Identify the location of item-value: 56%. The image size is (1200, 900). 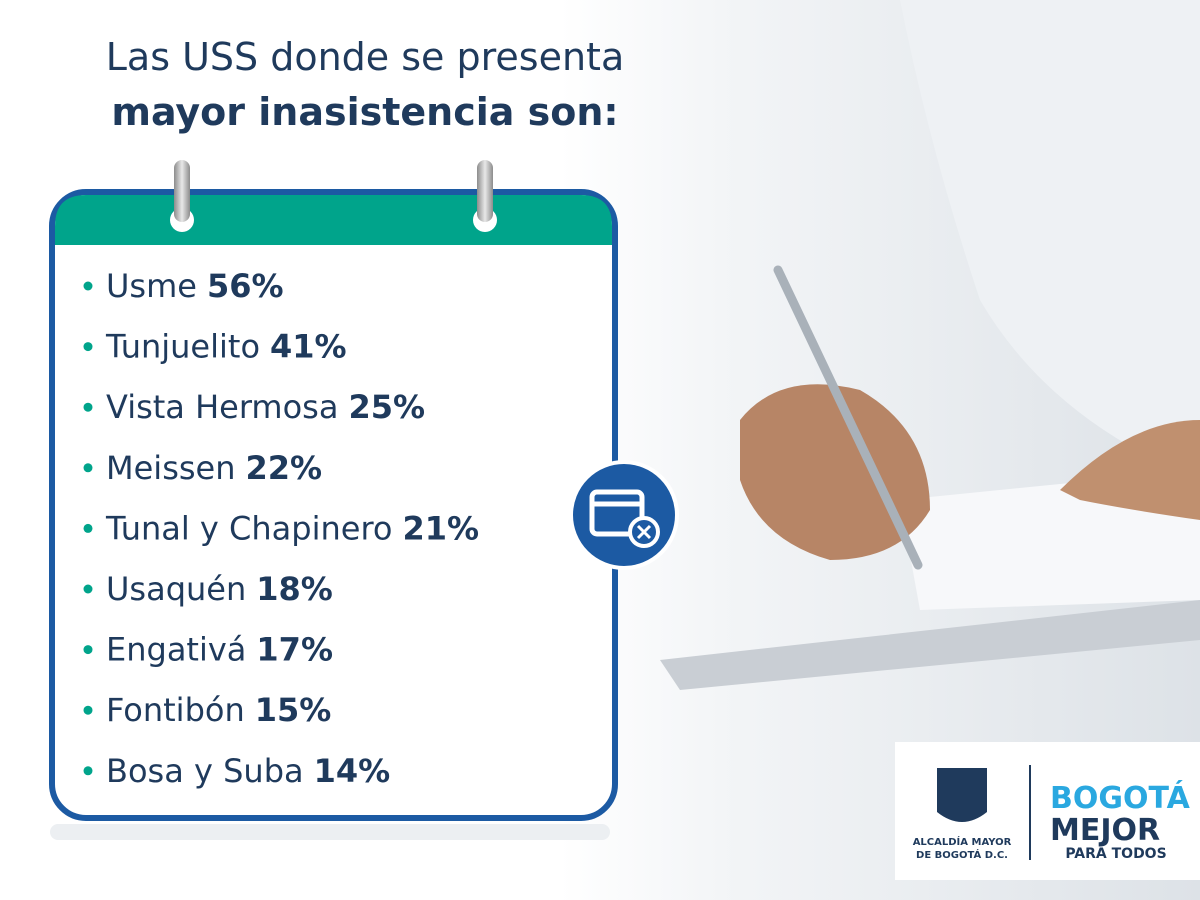
(245, 286).